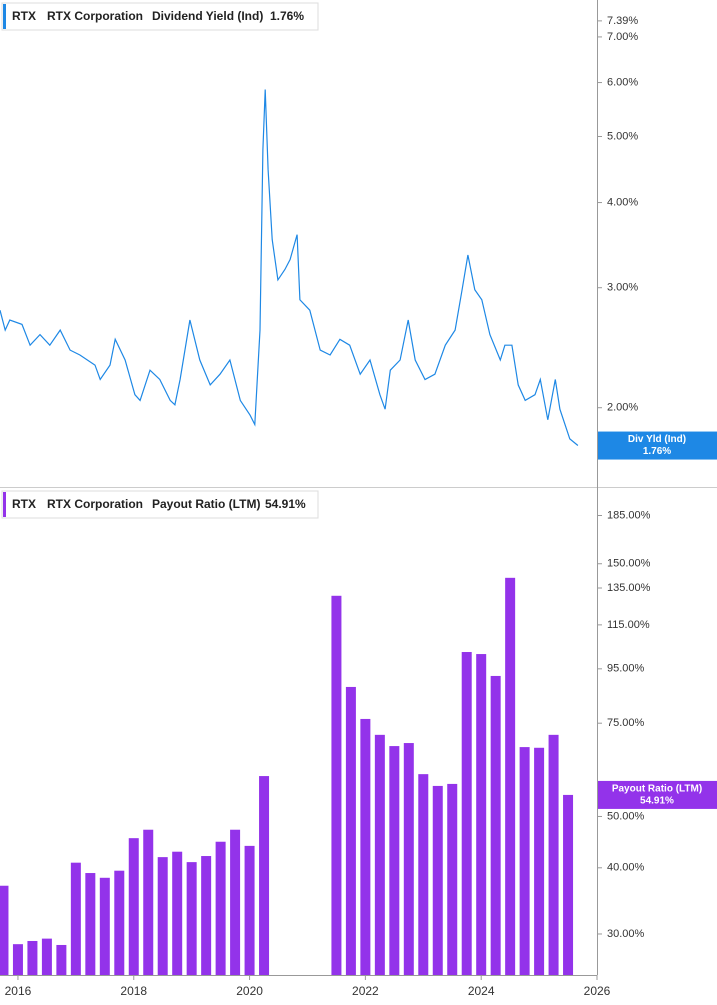 The height and width of the screenshot is (1005, 717). What do you see at coordinates (629, 564) in the screenshot?
I see `y-tick-label: 150.00%` at bounding box center [629, 564].